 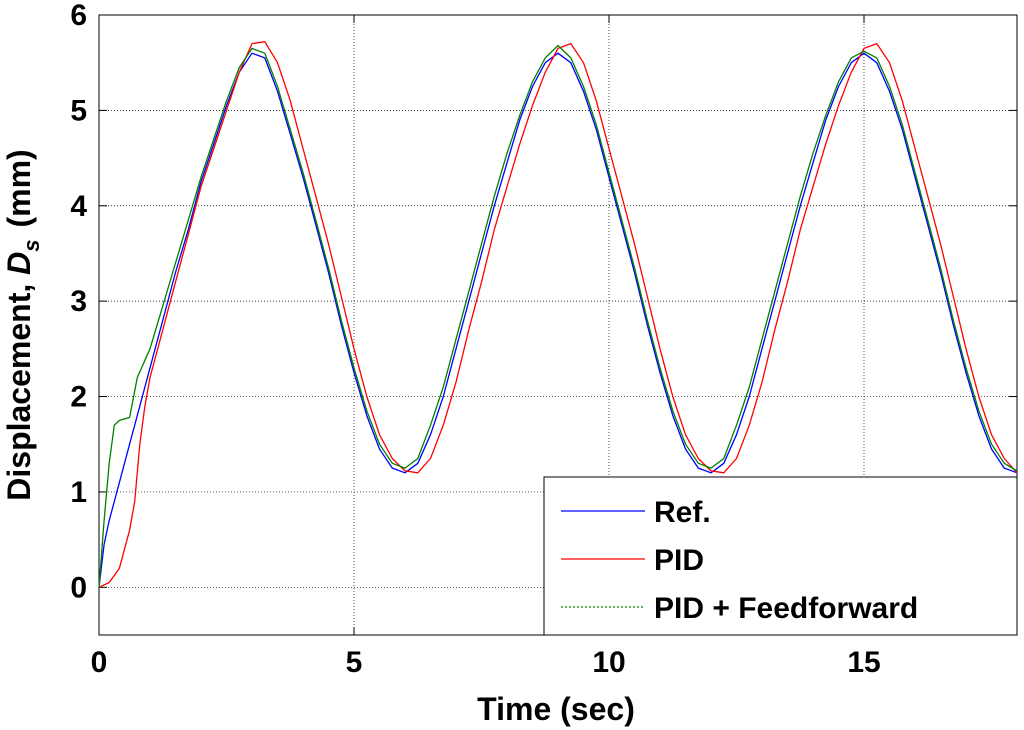 I want to click on y-tick-label: 0, so click(x=78, y=587).